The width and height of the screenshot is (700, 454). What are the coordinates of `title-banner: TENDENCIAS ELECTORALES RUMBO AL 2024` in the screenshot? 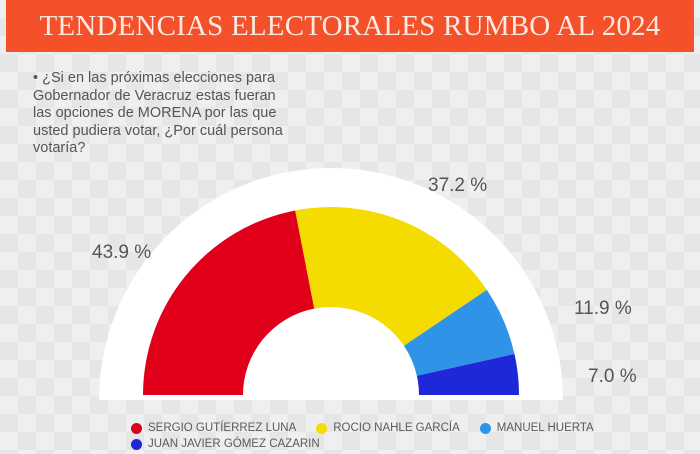 It's located at (350, 26).